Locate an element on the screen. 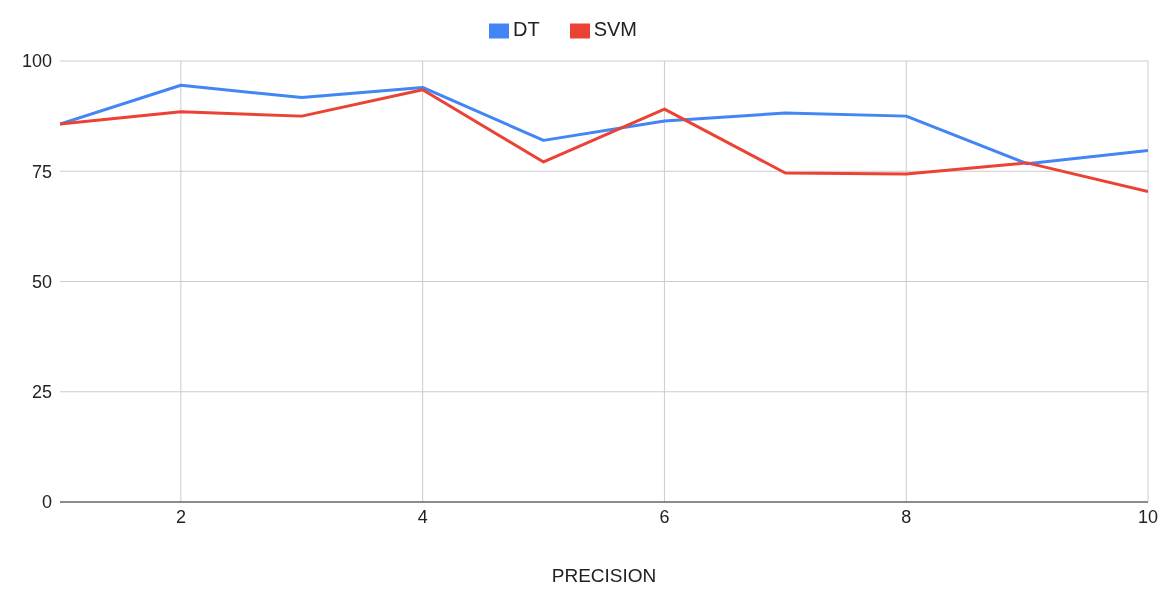 This screenshot has width=1172, height=610. legend-label: DT is located at coordinates (526, 29).